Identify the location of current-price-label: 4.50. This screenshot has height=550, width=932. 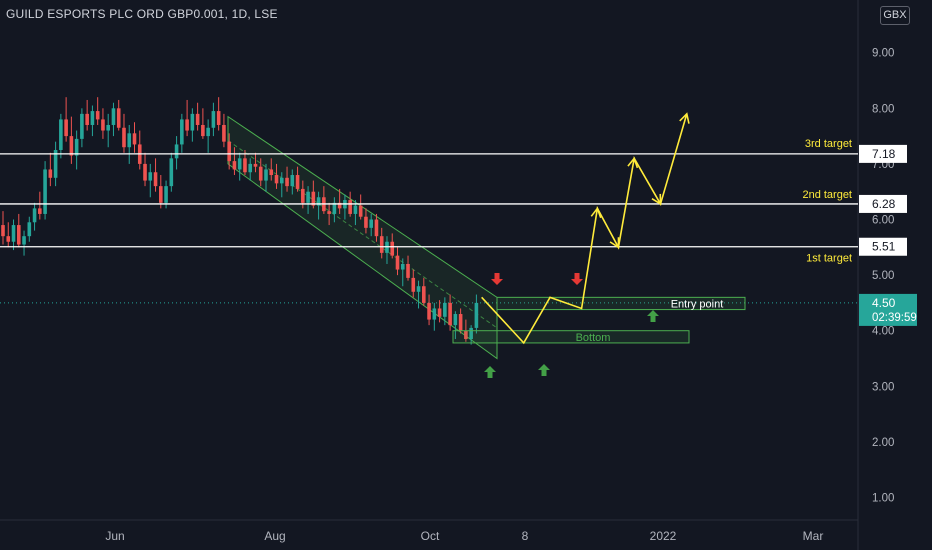
(884, 303).